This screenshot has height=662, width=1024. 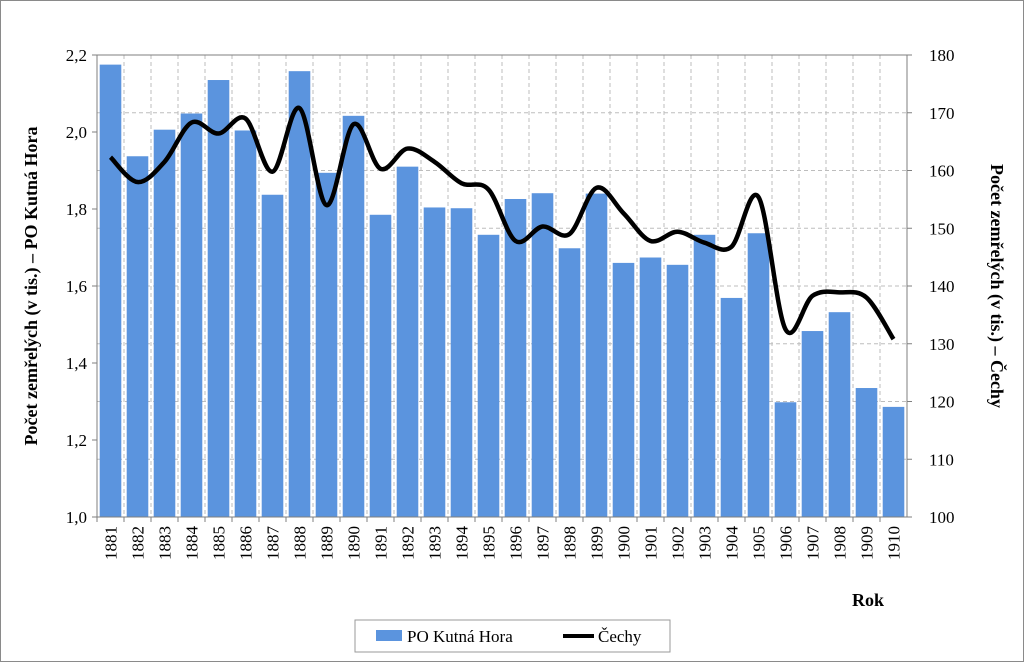 What do you see at coordinates (942, 55) in the screenshot?
I see `right-tick-label: 180` at bounding box center [942, 55].